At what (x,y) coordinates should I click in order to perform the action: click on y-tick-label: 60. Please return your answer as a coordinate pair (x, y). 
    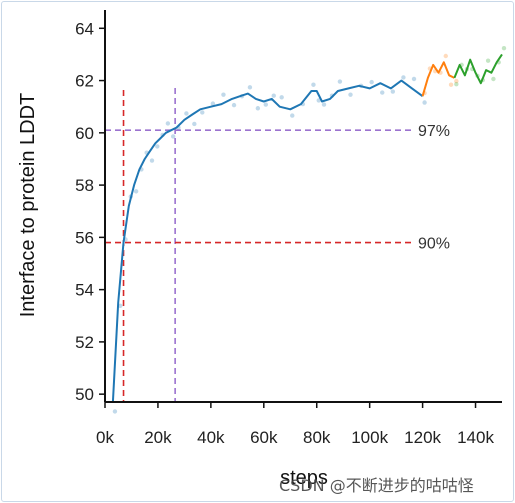
    Looking at the image, I should click on (84, 133).